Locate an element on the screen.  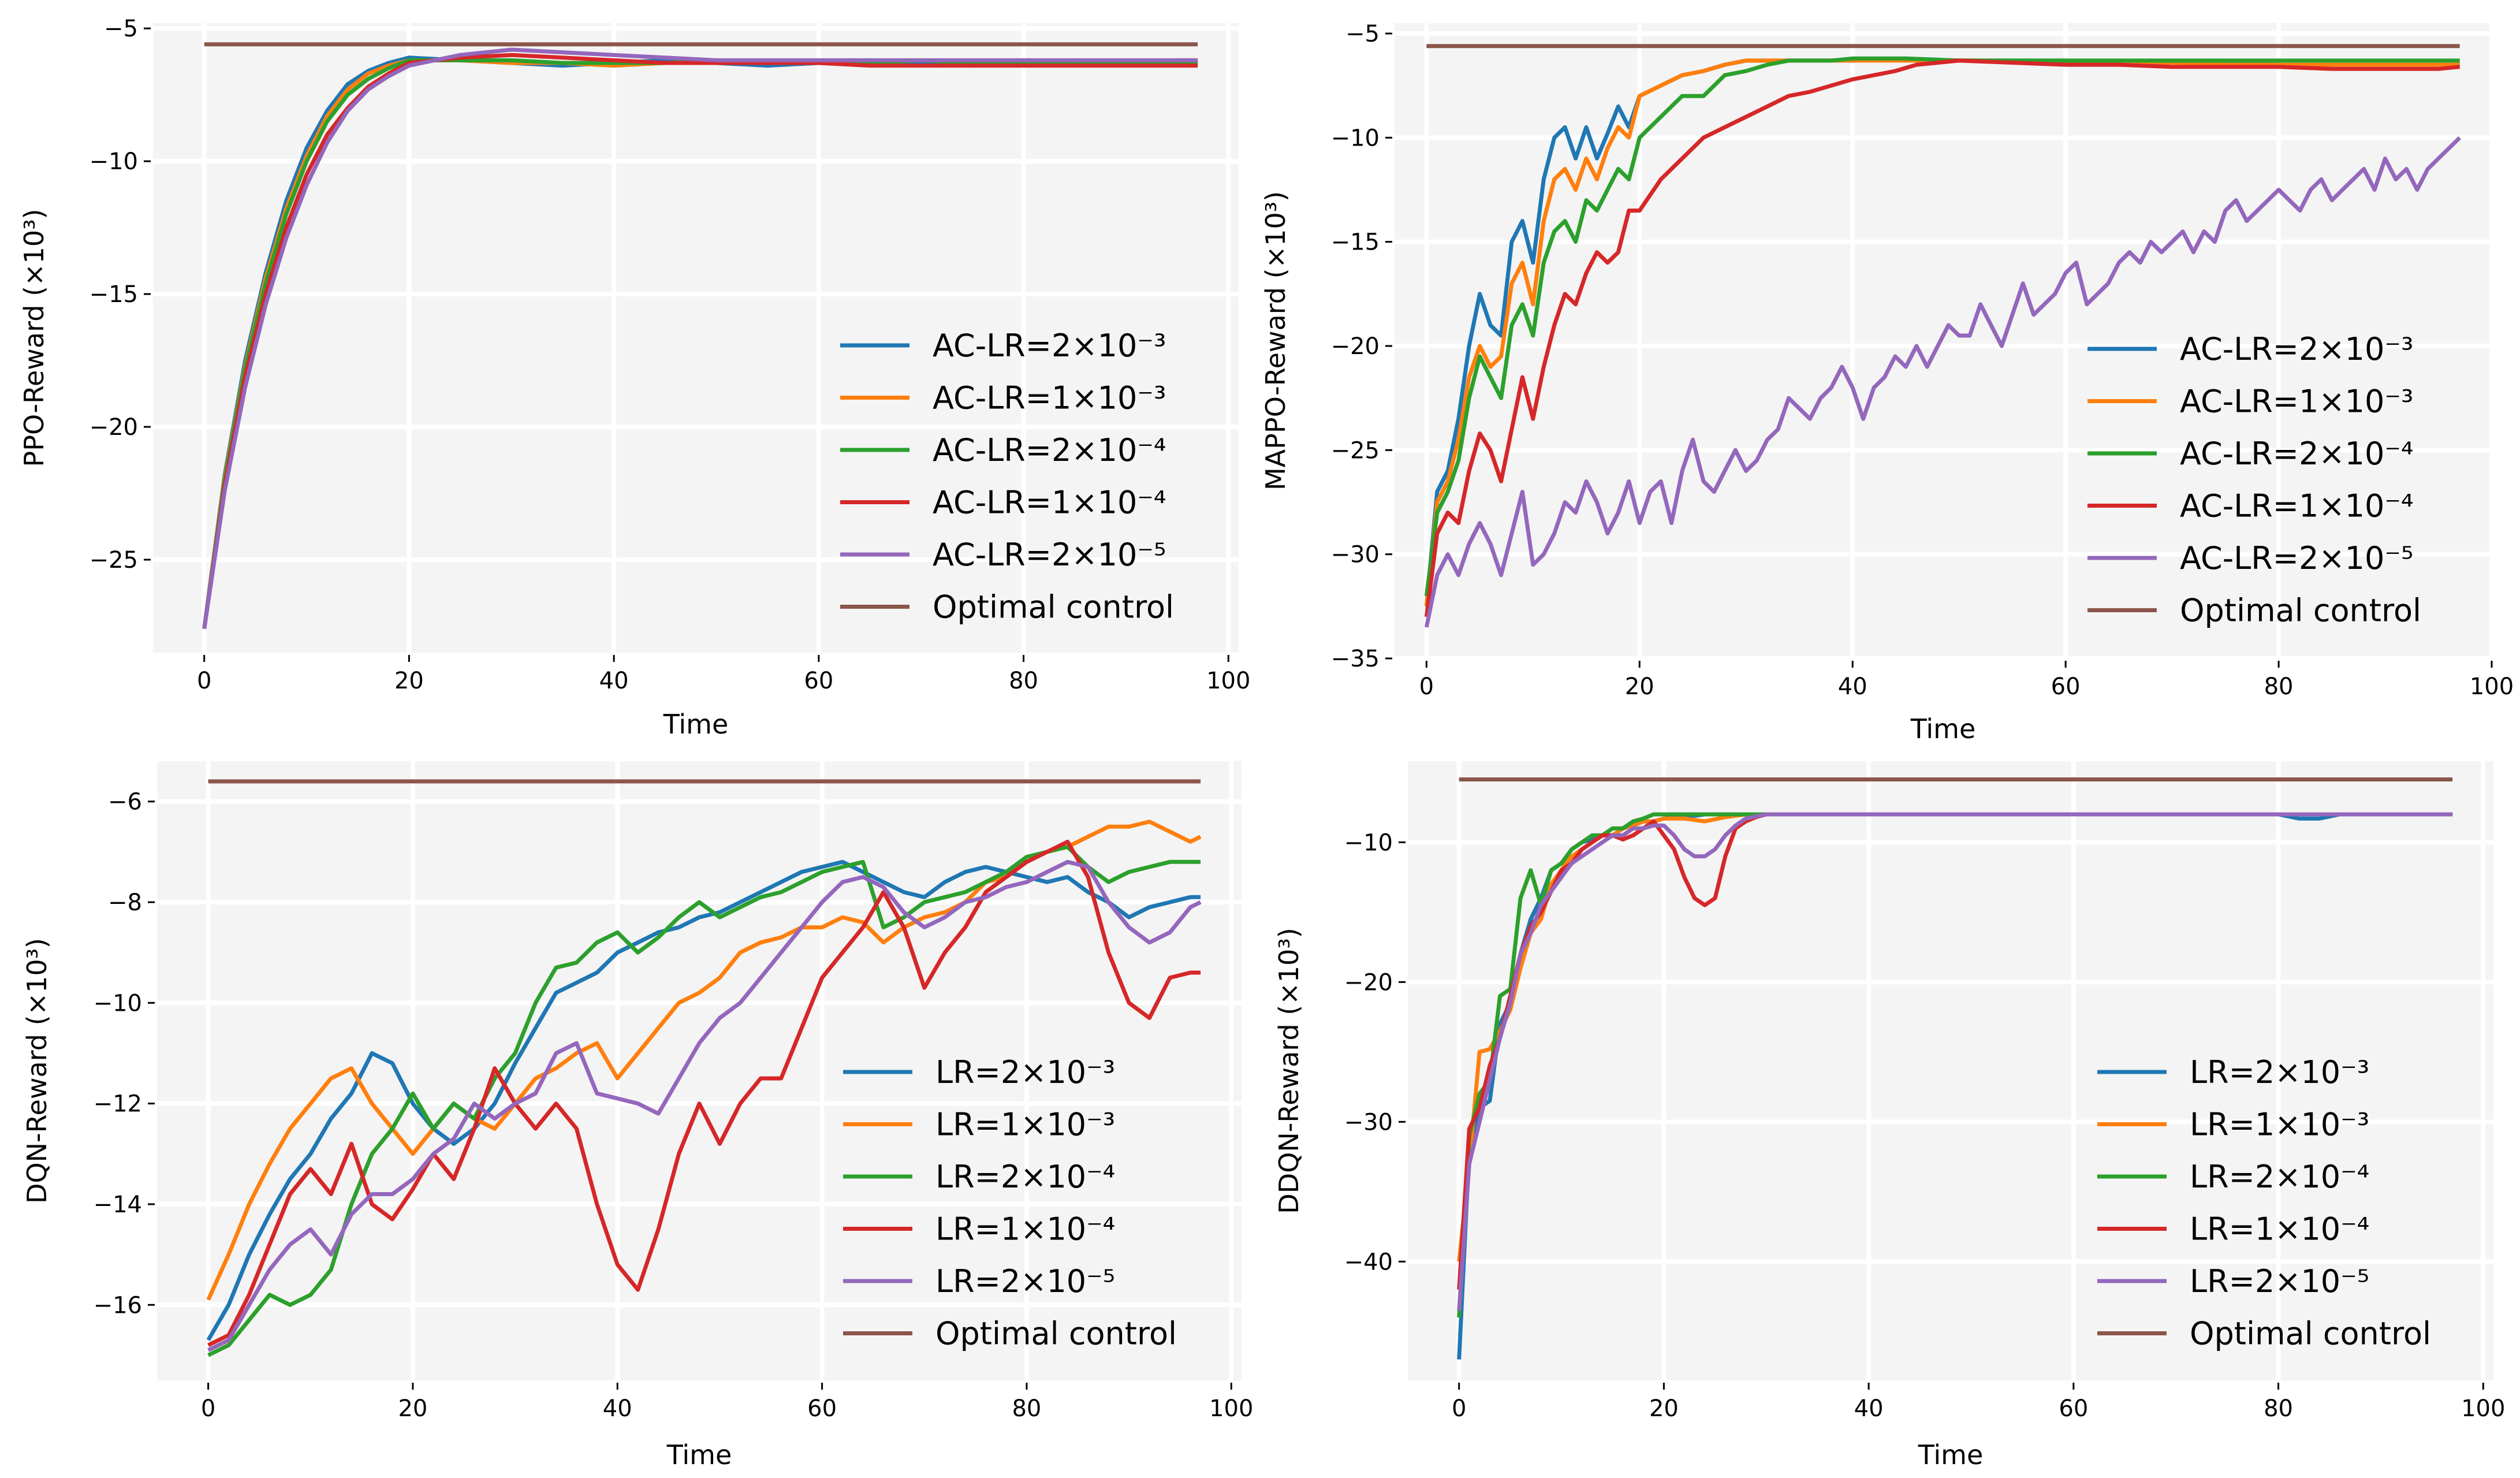
y-tick-label: −16 is located at coordinates (118, 1306).